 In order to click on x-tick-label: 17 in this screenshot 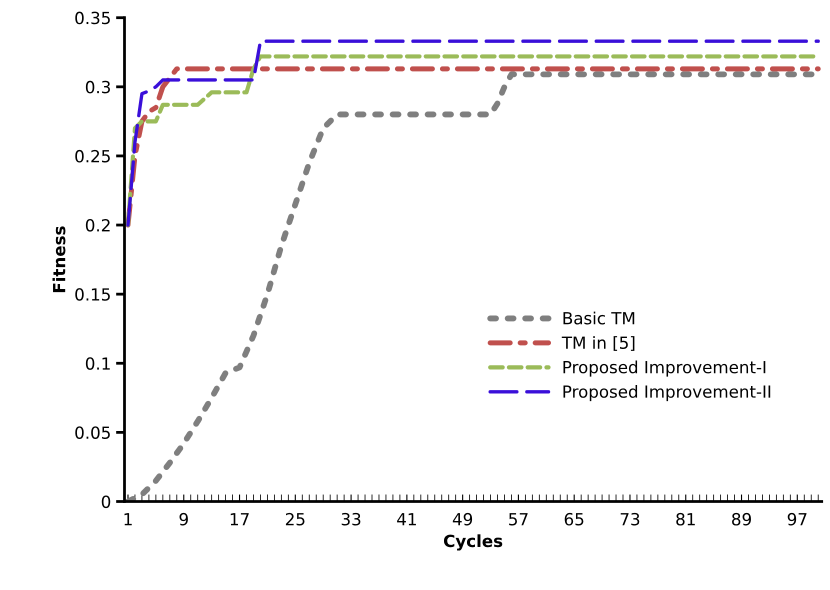, I will do `click(239, 519)`.